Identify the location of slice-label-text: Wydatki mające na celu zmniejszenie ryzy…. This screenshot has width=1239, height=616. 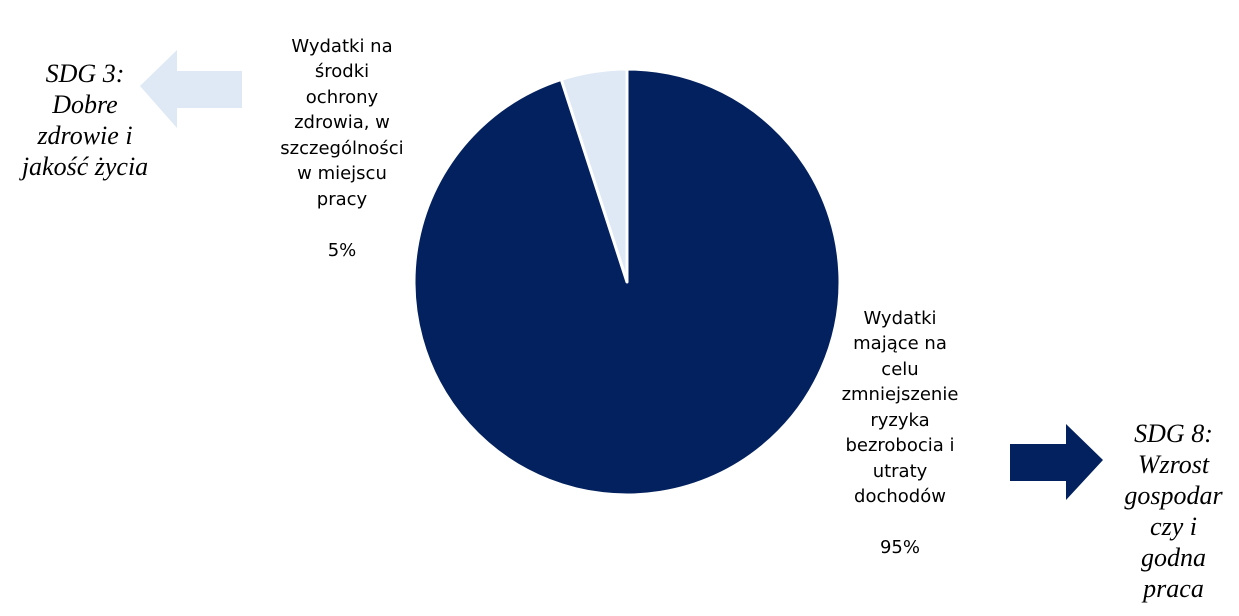
(900, 407).